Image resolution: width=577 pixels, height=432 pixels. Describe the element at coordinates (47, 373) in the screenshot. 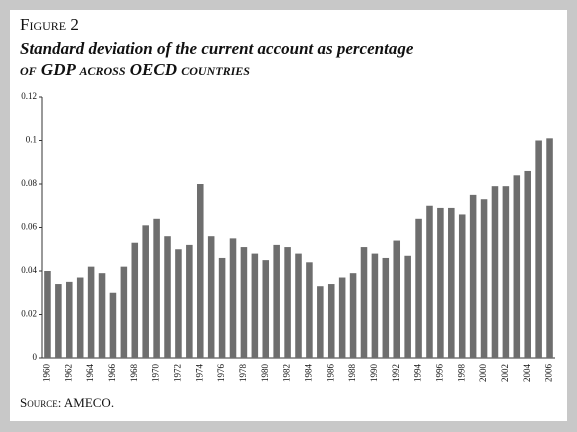

I see `x-tick-label: 1960` at that location.